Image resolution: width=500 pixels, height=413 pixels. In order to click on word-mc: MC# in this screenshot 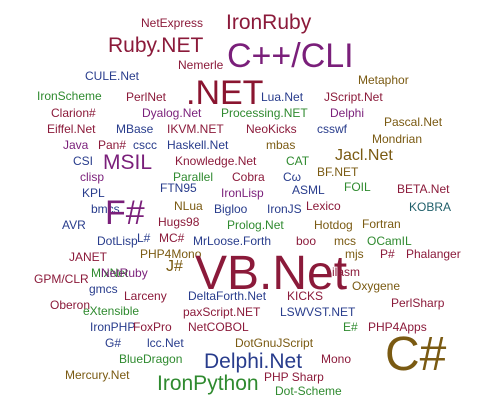, I will do `click(172, 238)`.